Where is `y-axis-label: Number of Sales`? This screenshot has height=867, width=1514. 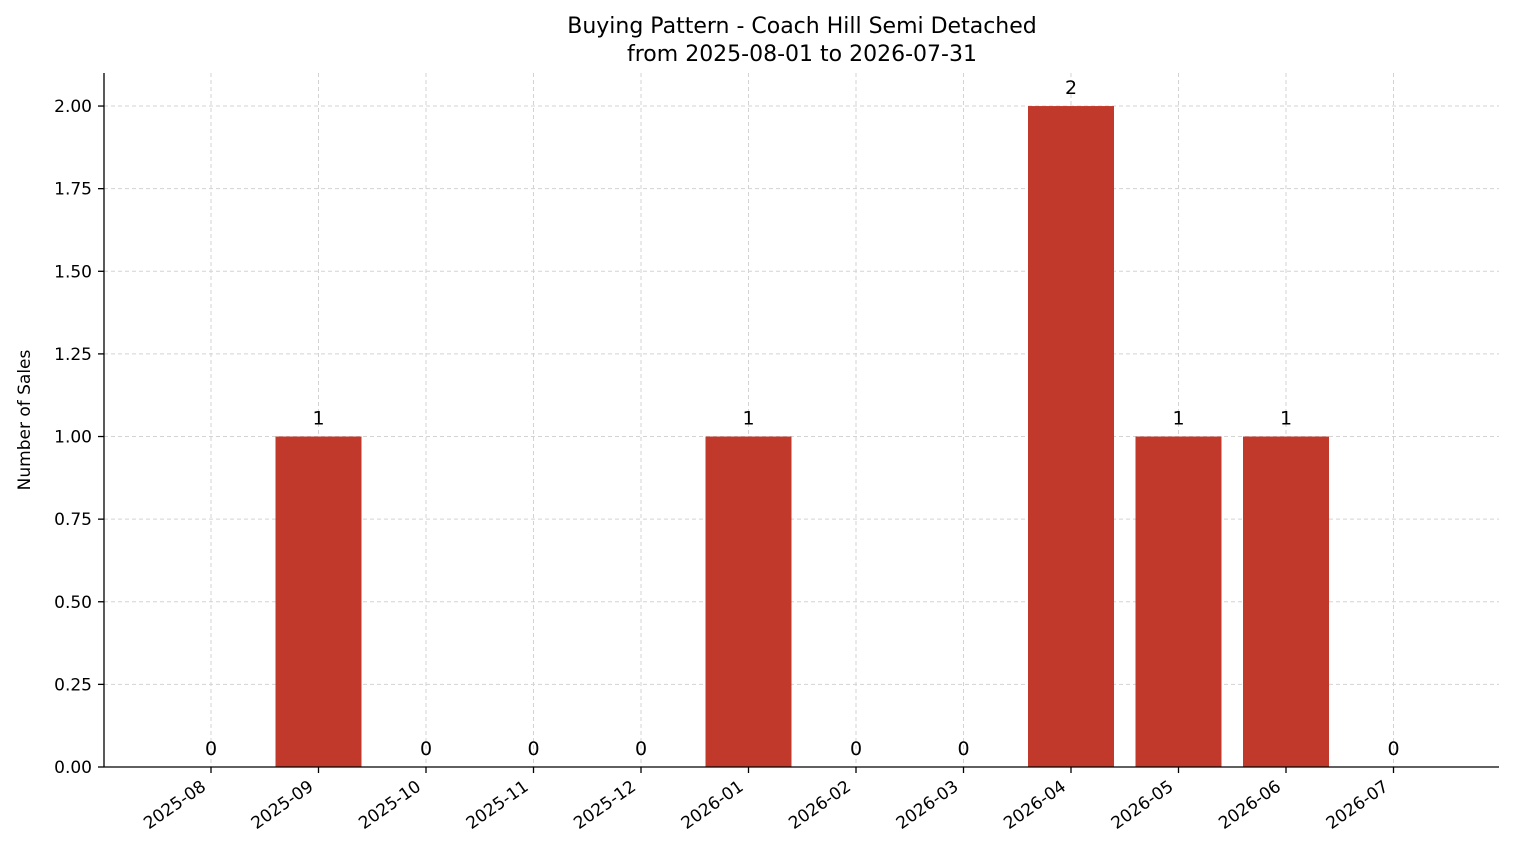 y-axis-label: Number of Sales is located at coordinates (25, 419).